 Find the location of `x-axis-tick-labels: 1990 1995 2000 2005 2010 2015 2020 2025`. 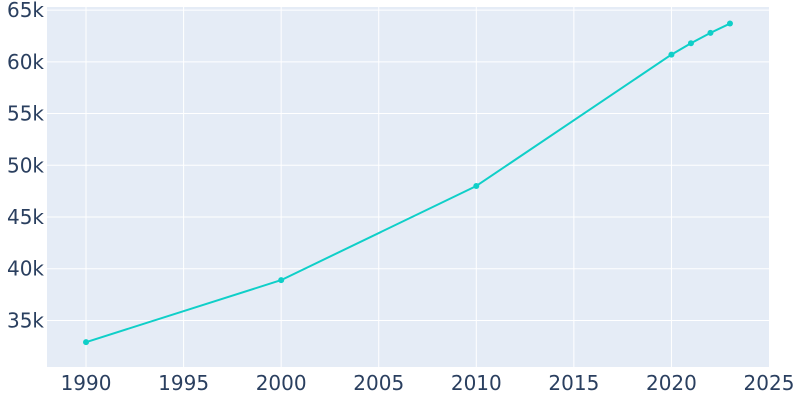

x-axis-tick-labels: 1990 1995 2000 2005 2010 2015 2020 2025 is located at coordinates (428, 383).